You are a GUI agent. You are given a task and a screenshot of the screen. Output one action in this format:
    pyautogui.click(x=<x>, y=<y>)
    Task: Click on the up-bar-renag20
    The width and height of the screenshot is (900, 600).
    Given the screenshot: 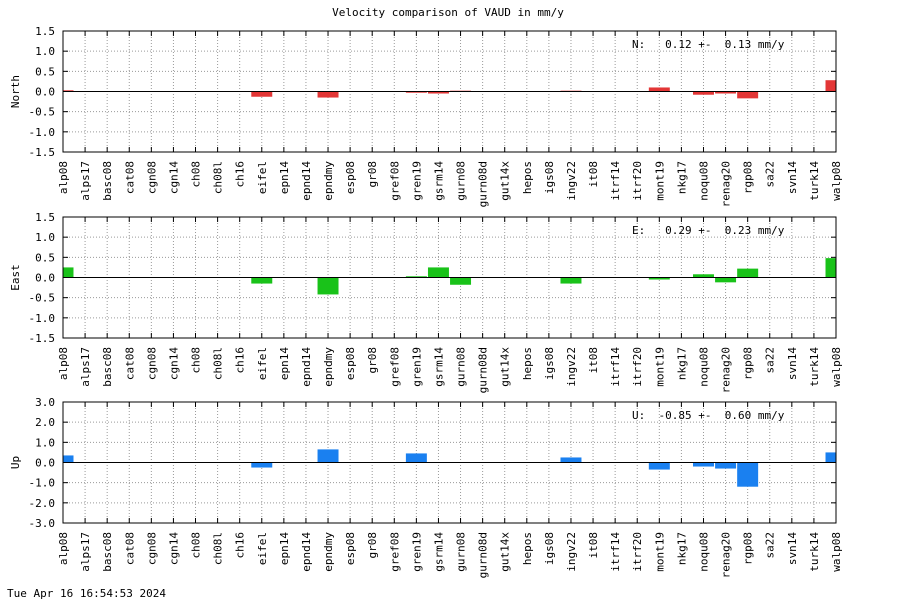 What is the action you would take?
    pyautogui.click(x=726, y=465)
    